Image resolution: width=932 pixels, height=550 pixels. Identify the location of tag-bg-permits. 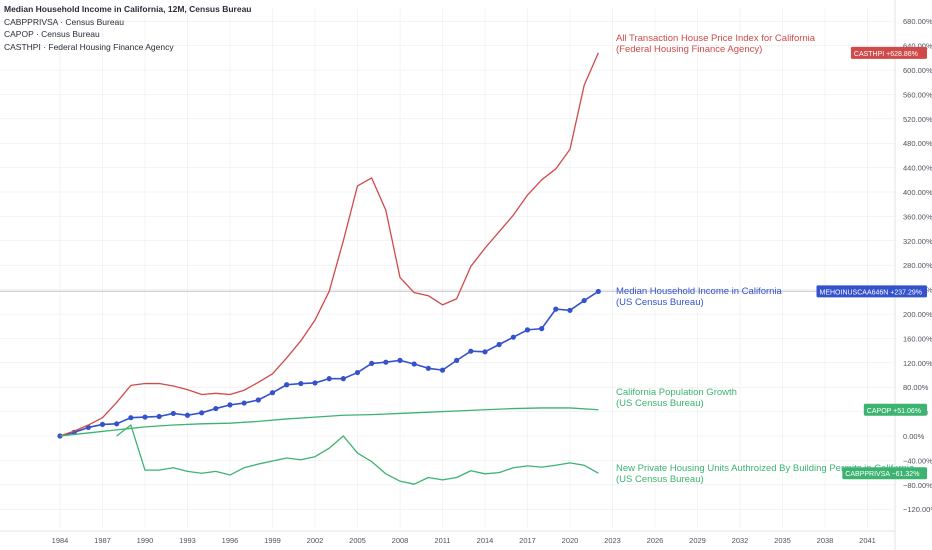
(884, 473).